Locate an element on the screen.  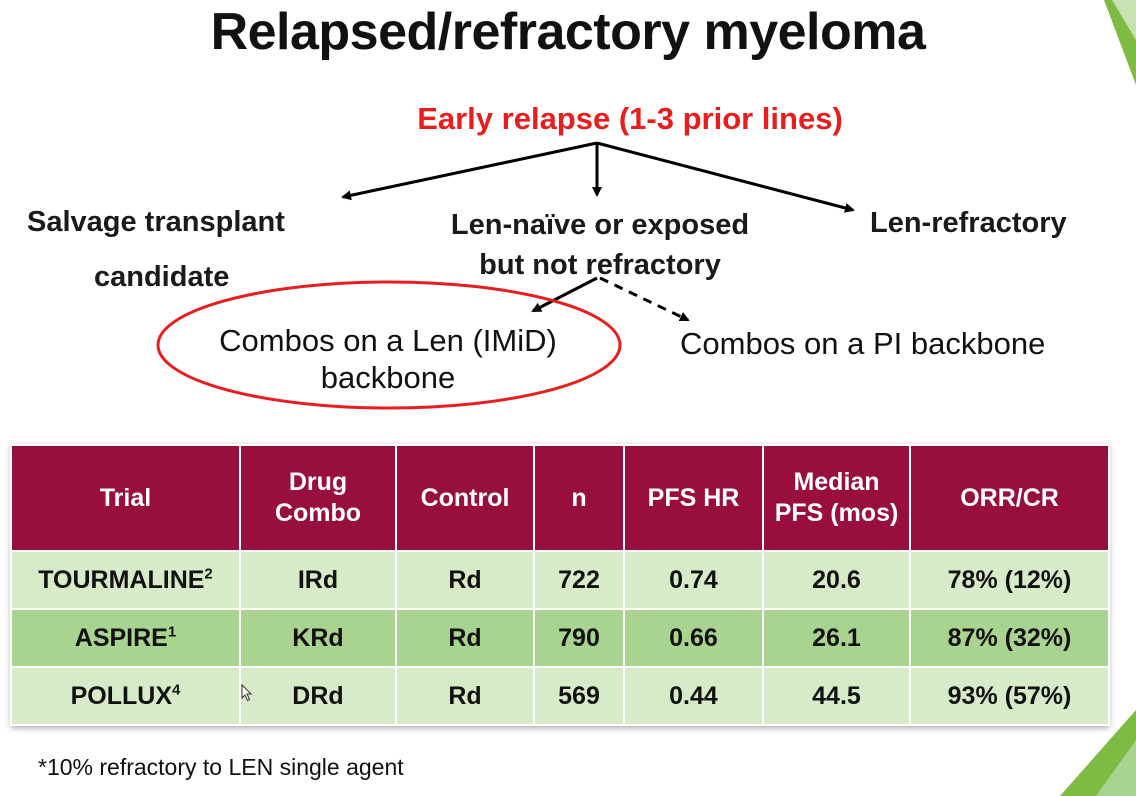
trial-cell: TOURMALINE2 is located at coordinates (125, 580).